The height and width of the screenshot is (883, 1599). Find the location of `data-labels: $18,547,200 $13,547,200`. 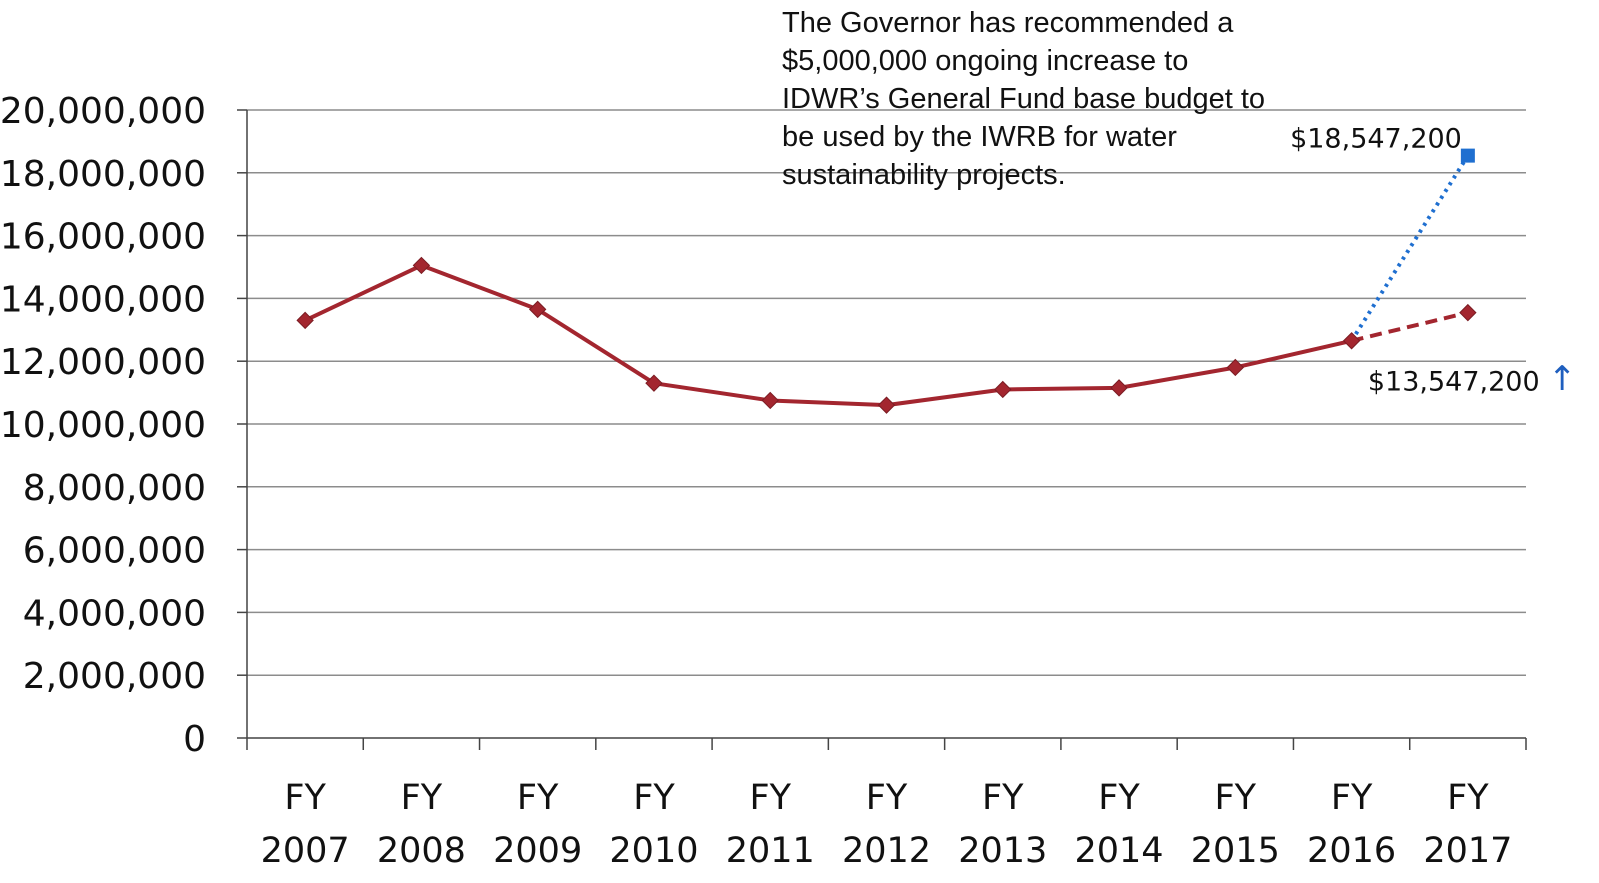

data-labels: $18,547,200 $13,547,200 is located at coordinates (1415, 261).